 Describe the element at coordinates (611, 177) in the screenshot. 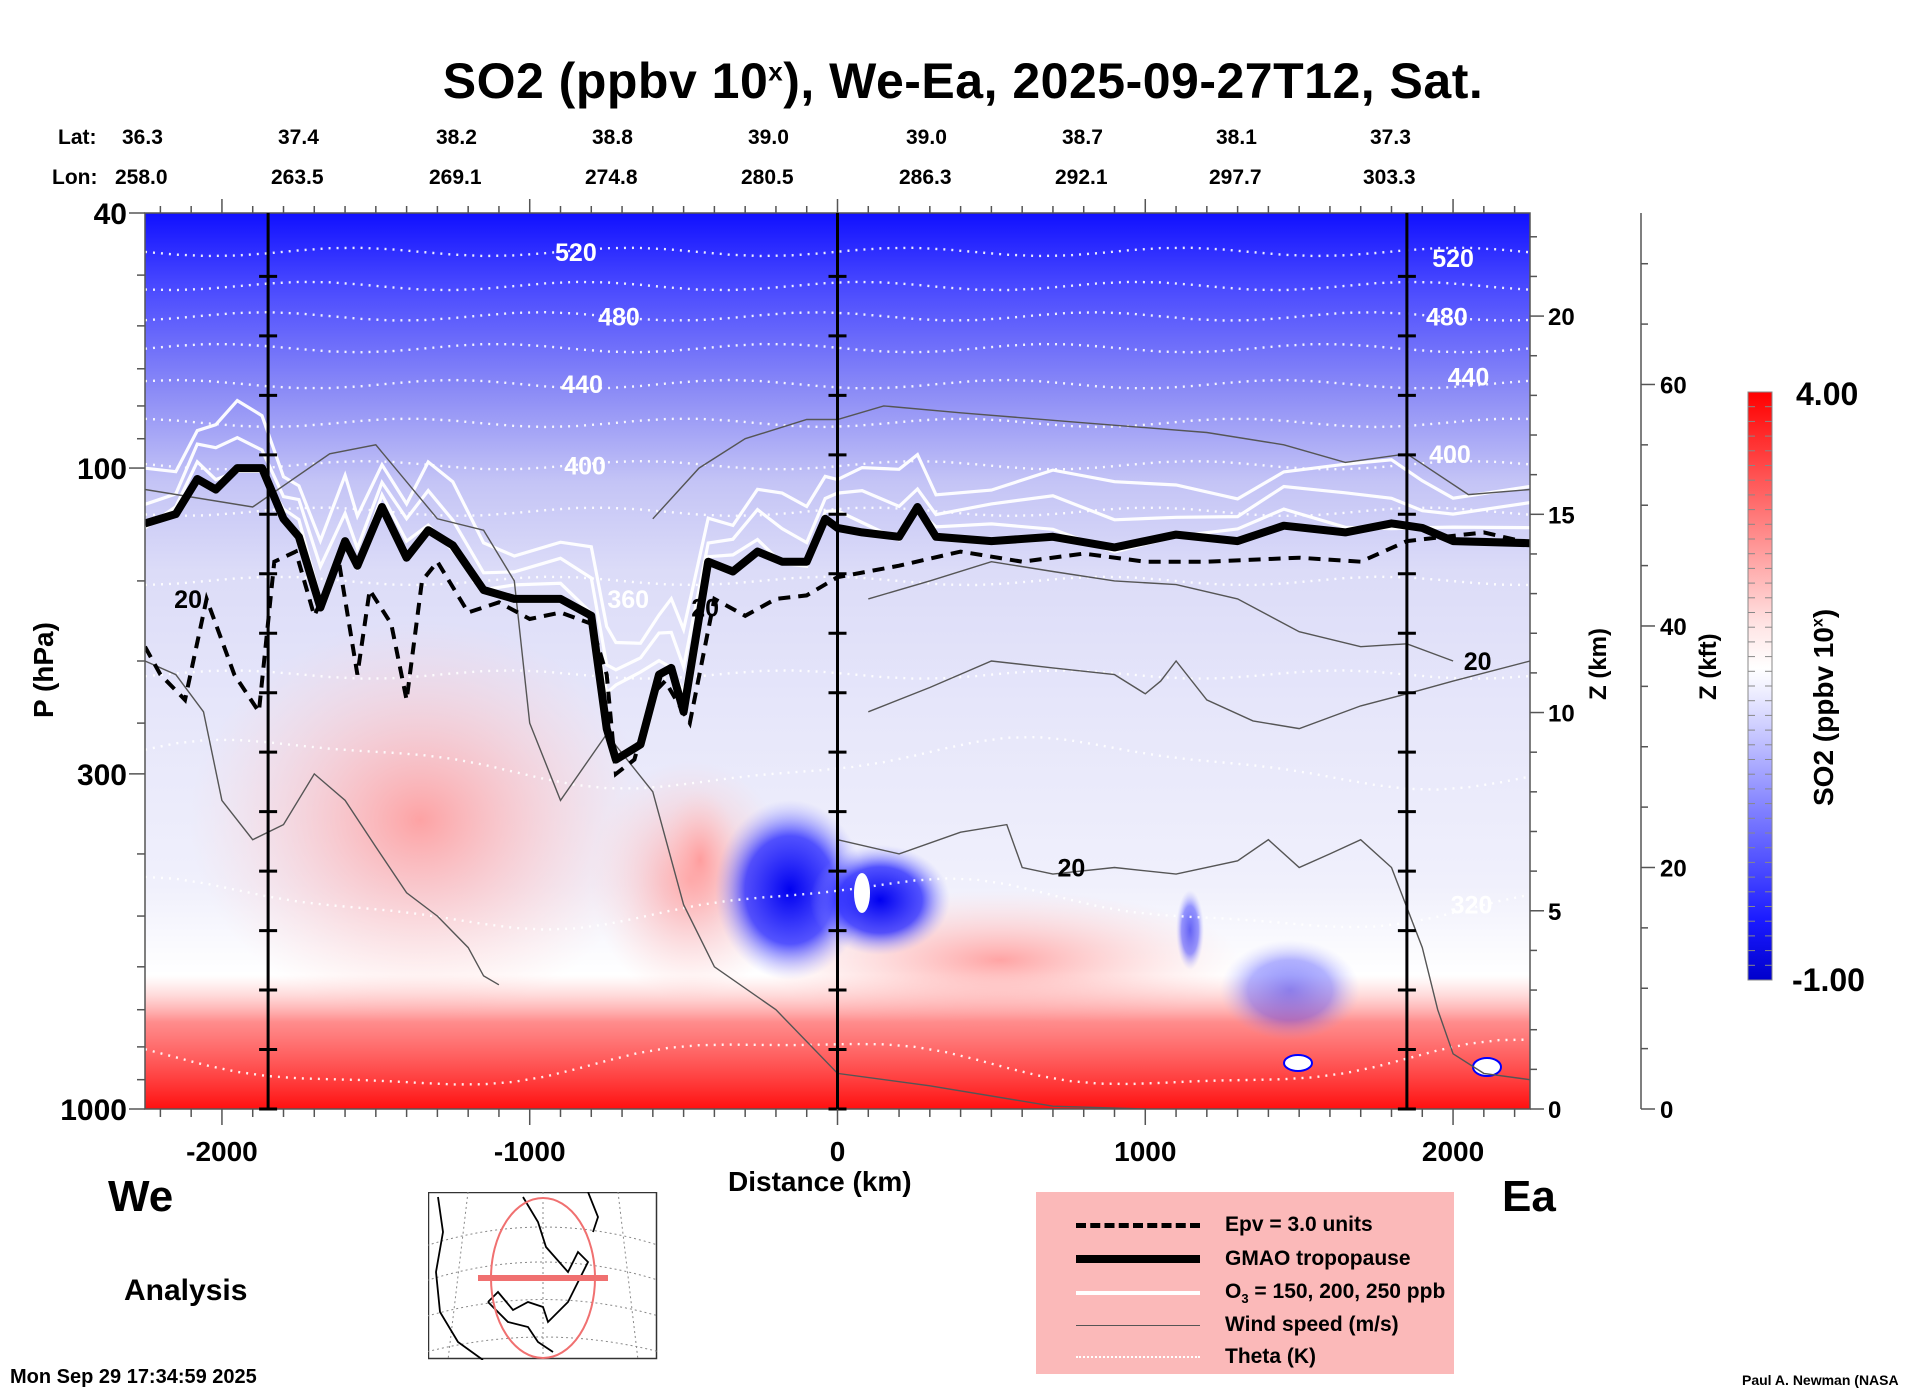

I see `lon-value: 274.8` at that location.